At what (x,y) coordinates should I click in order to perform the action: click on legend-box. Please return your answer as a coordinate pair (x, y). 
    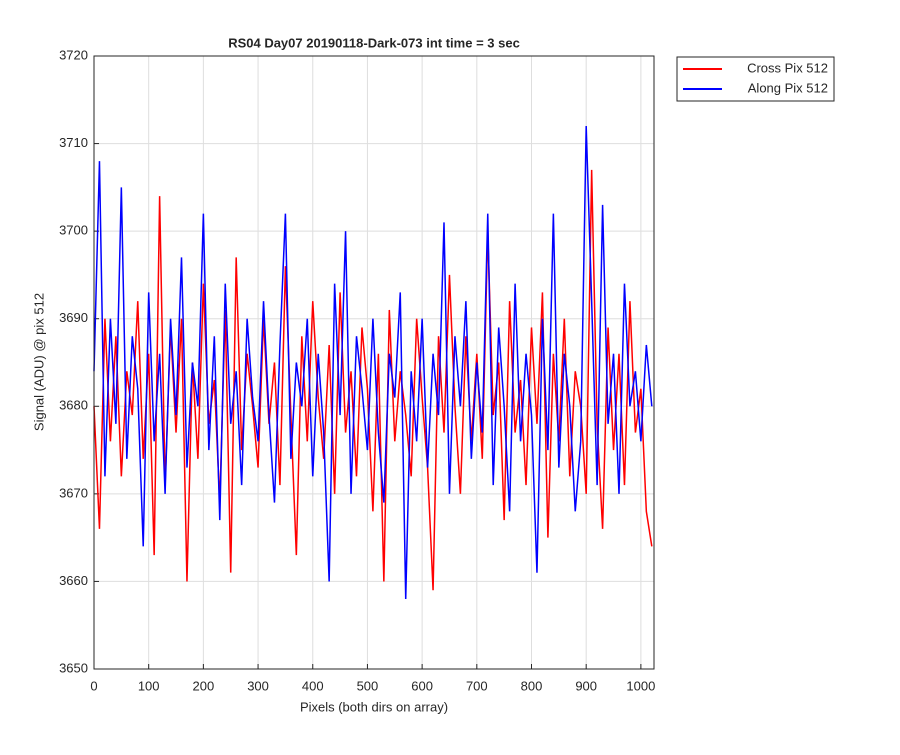
    Looking at the image, I should click on (755, 79).